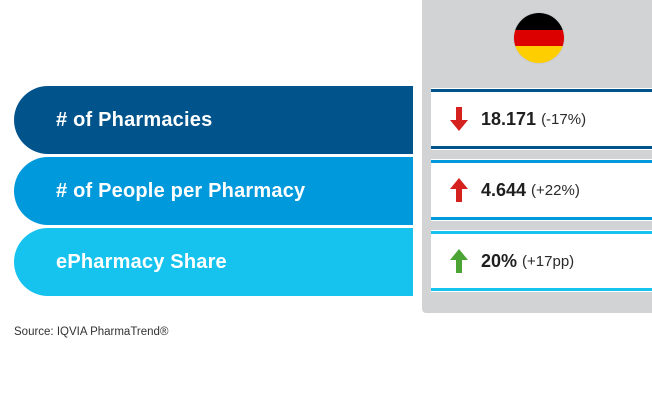 The image size is (652, 408). I want to click on metric-label-pharmacies: # of Pharmacies, so click(213, 120).